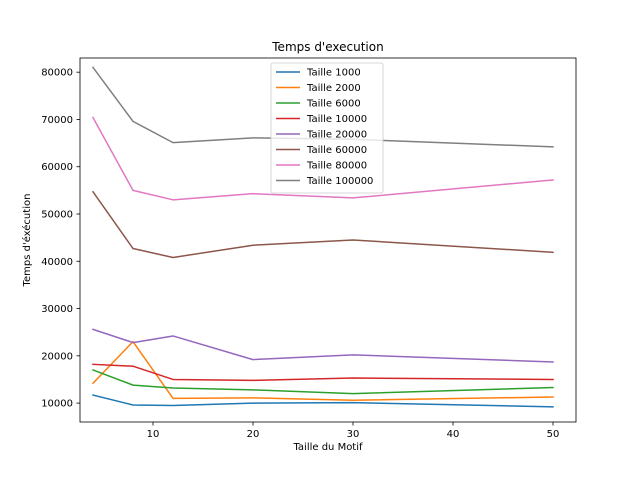  I want to click on legend-box, so click(327, 128).